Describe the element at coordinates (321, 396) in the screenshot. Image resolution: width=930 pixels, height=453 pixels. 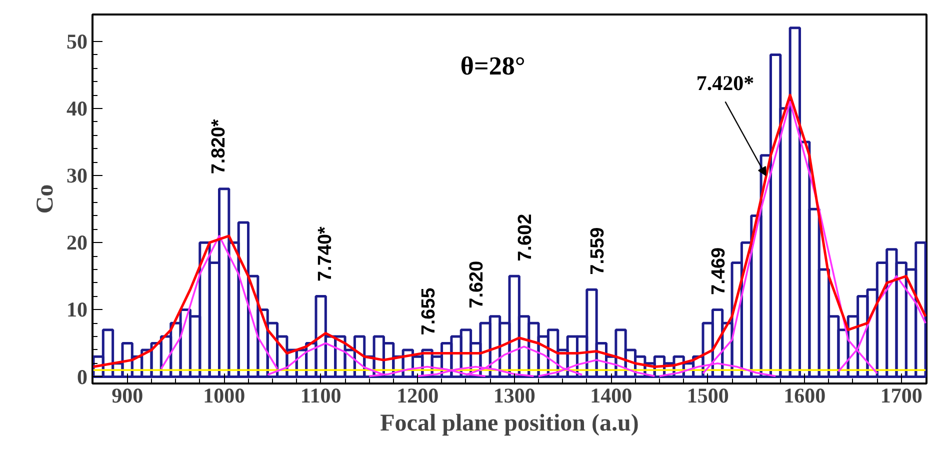
I see `x-tick-label: 1100` at that location.